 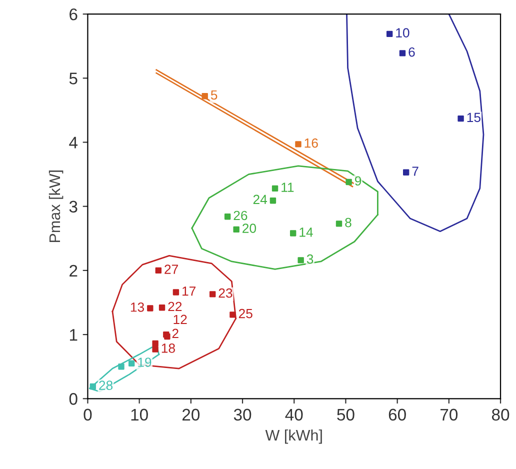 What do you see at coordinates (403, 33) in the screenshot?
I see `annotation: 10` at bounding box center [403, 33].